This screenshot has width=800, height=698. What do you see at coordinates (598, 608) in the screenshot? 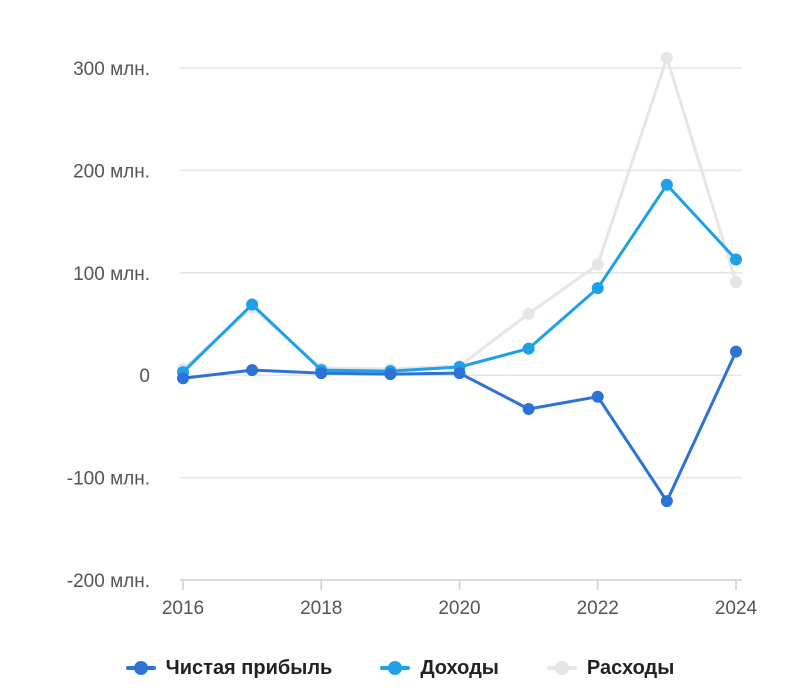
I see `x-tick-label: 2022` at bounding box center [598, 608].